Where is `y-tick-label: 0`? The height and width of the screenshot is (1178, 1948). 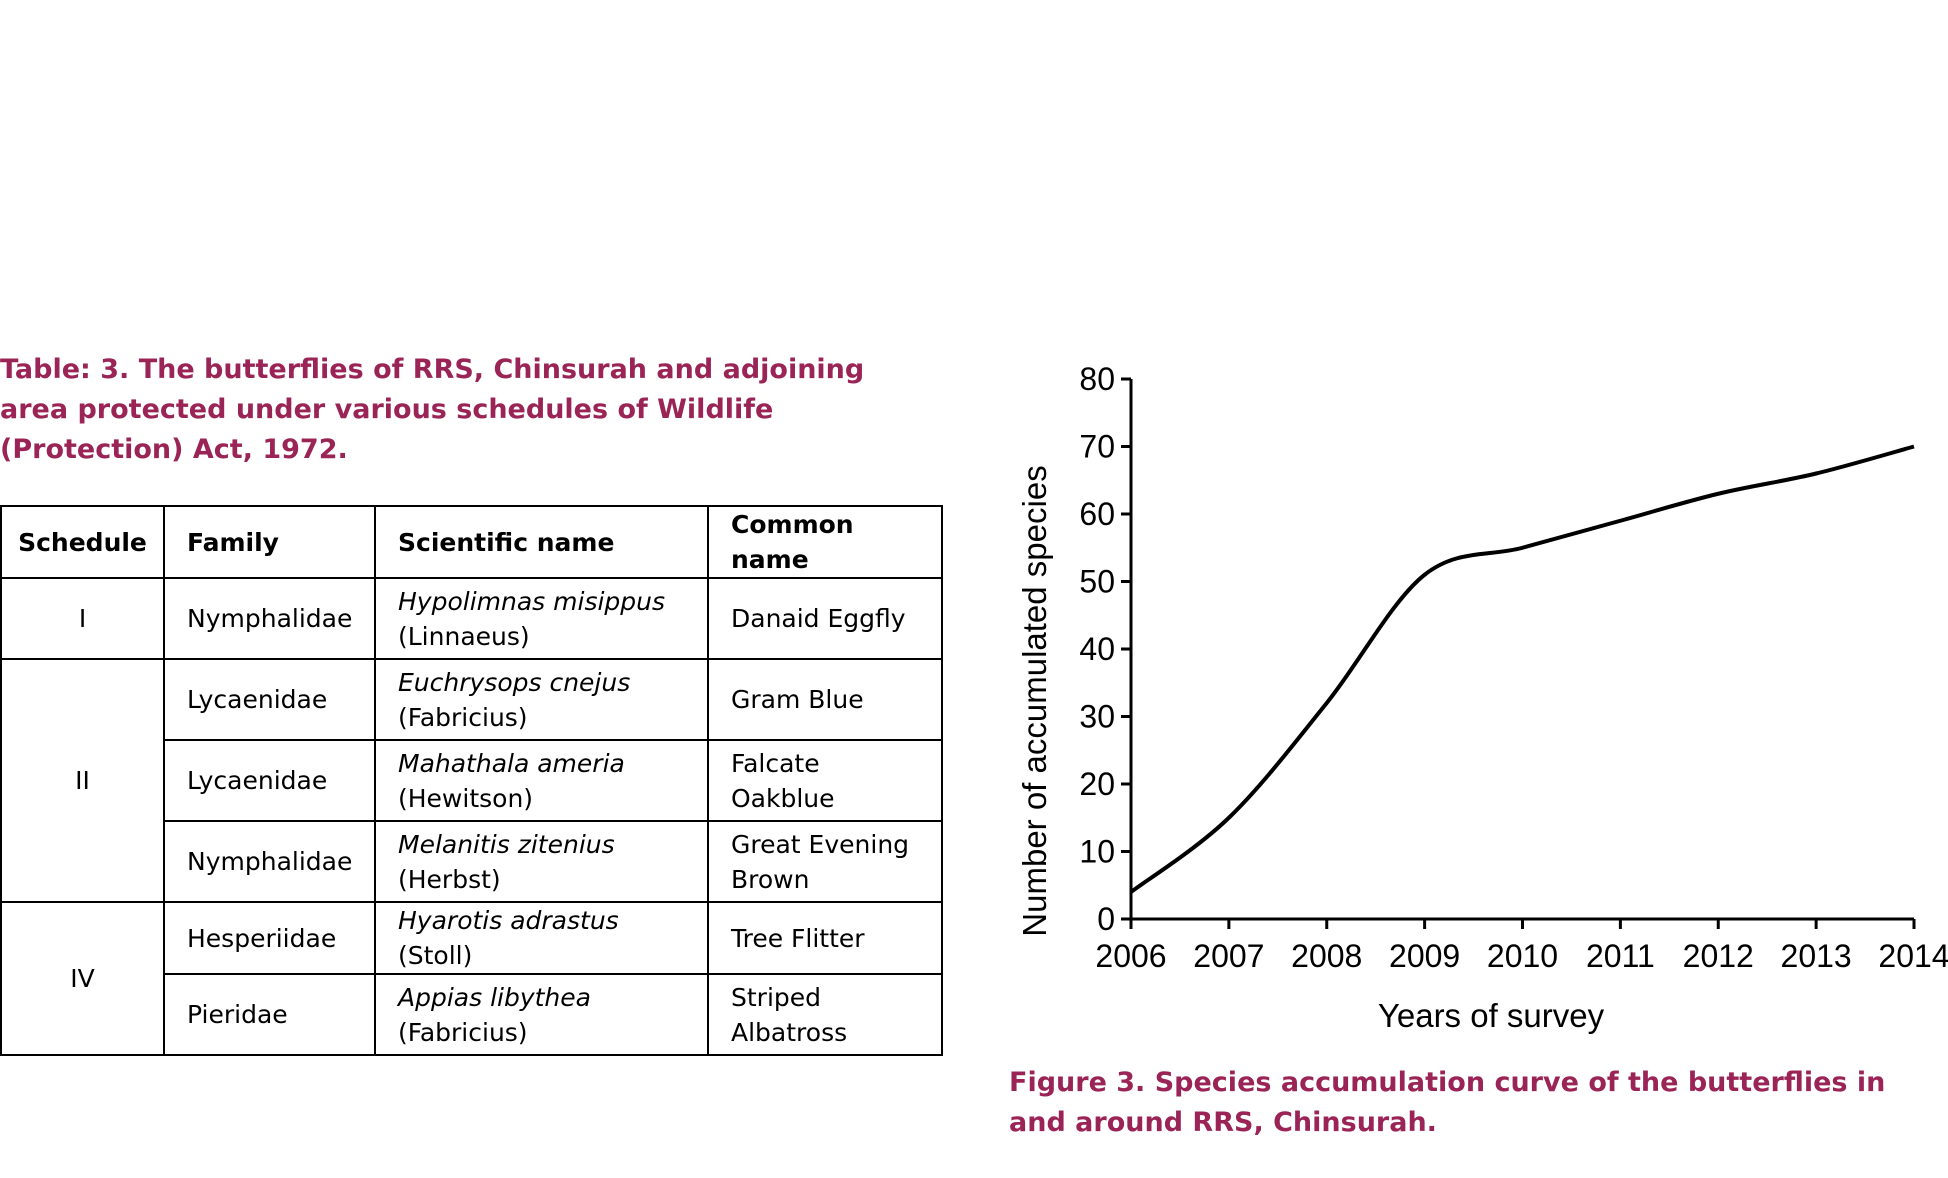
y-tick-label: 0 is located at coordinates (1106, 919).